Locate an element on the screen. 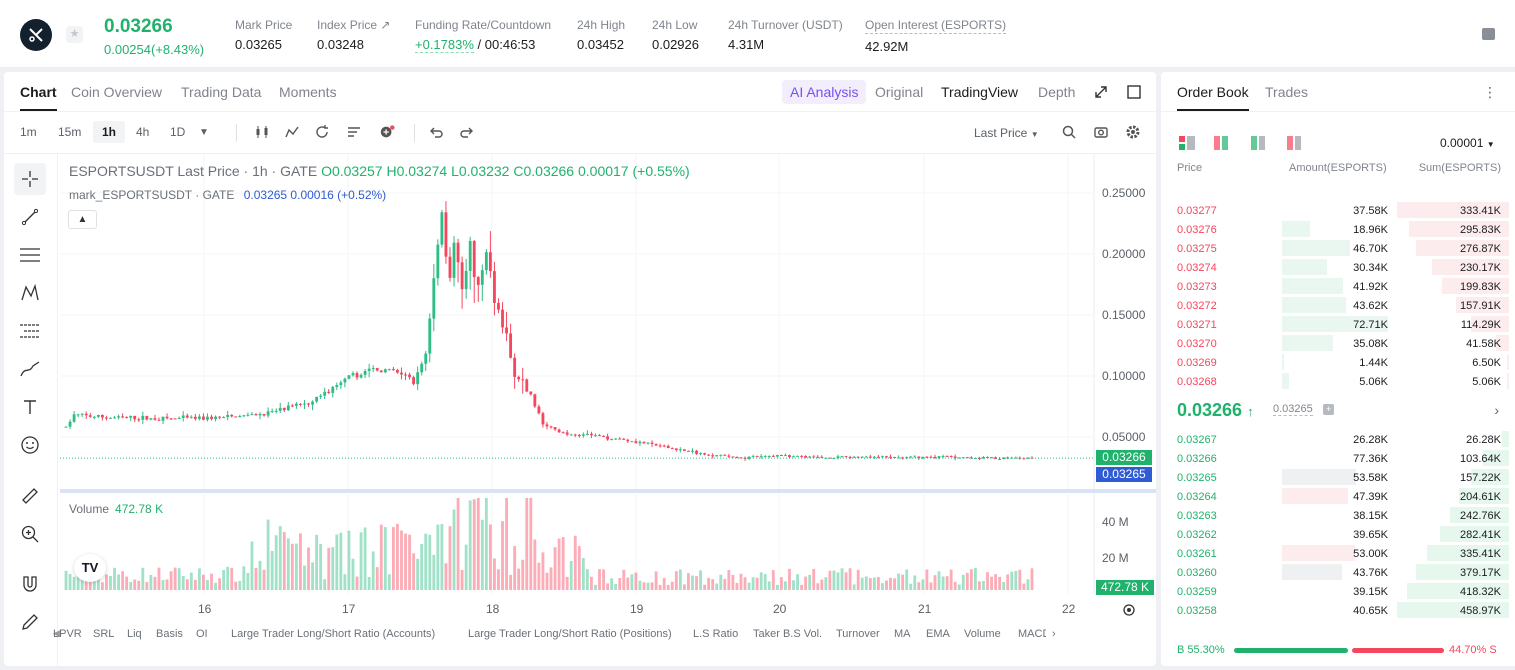 This screenshot has width=1515, height=670. price-type-select: Last Price ▼ is located at coordinates (1006, 133).